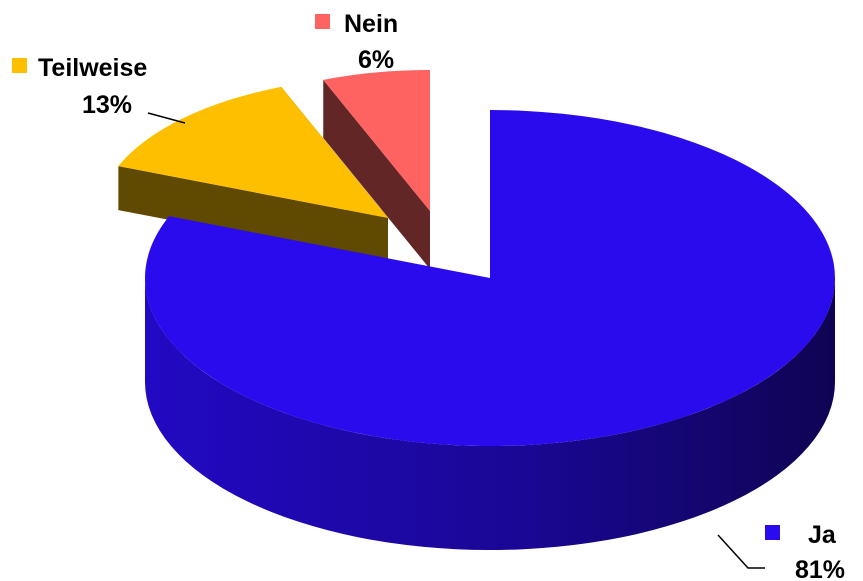  I want to click on legend-swatch-ja, so click(772, 532).